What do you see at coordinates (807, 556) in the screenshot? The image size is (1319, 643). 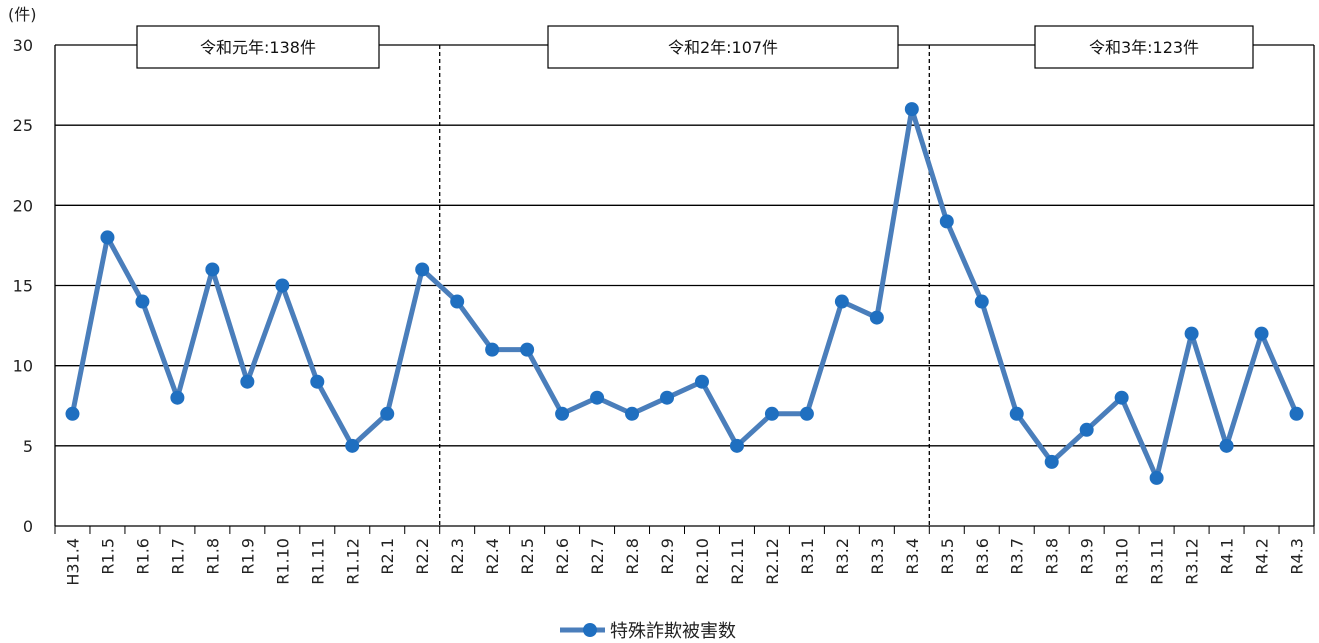 I see `x-tick-label: R3.1` at bounding box center [807, 556].